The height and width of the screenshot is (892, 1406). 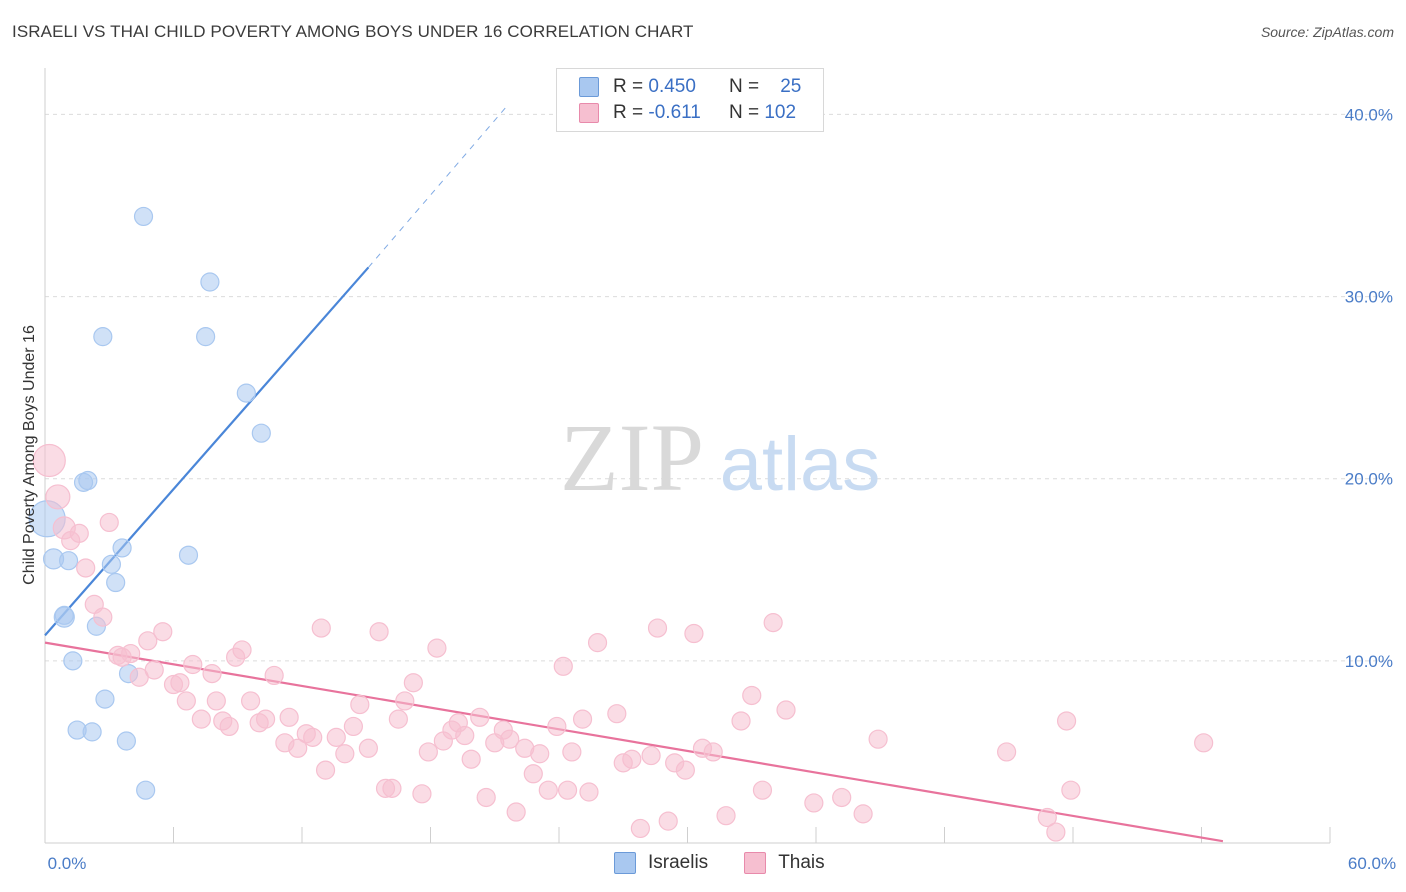 What do you see at coordinates (678, 862) in the screenshot?
I see `legend-label-israelis: Israelis` at bounding box center [678, 862].